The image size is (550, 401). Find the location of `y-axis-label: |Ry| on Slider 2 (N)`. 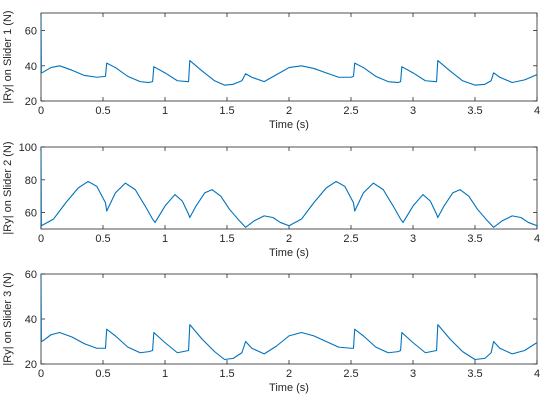

y-axis-label: |Ry| on Slider 2 (N) is located at coordinates (8, 187).